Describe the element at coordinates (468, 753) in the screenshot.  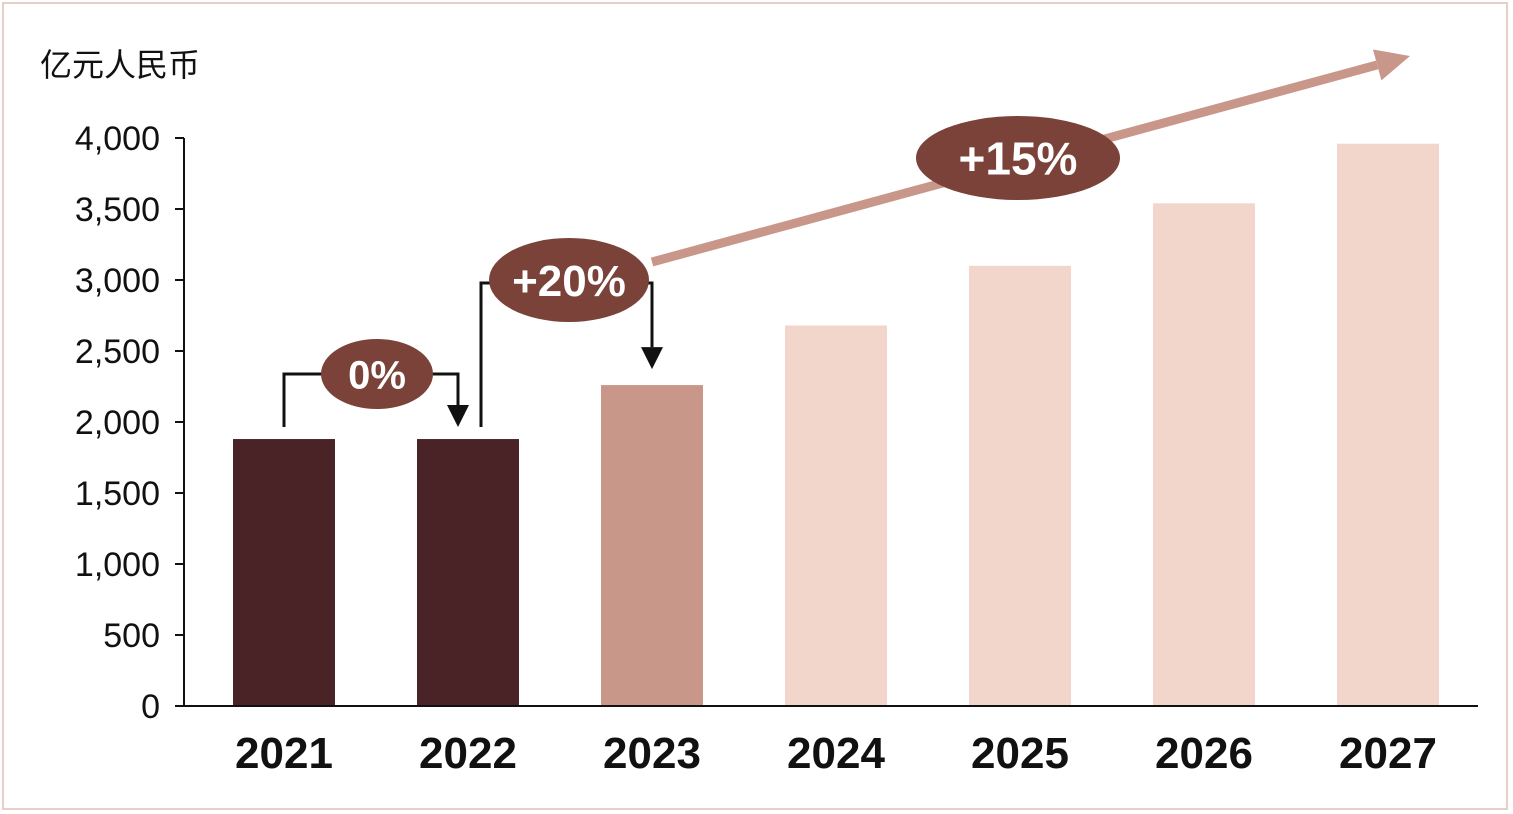
I see `x-tick-label: 2022` at that location.